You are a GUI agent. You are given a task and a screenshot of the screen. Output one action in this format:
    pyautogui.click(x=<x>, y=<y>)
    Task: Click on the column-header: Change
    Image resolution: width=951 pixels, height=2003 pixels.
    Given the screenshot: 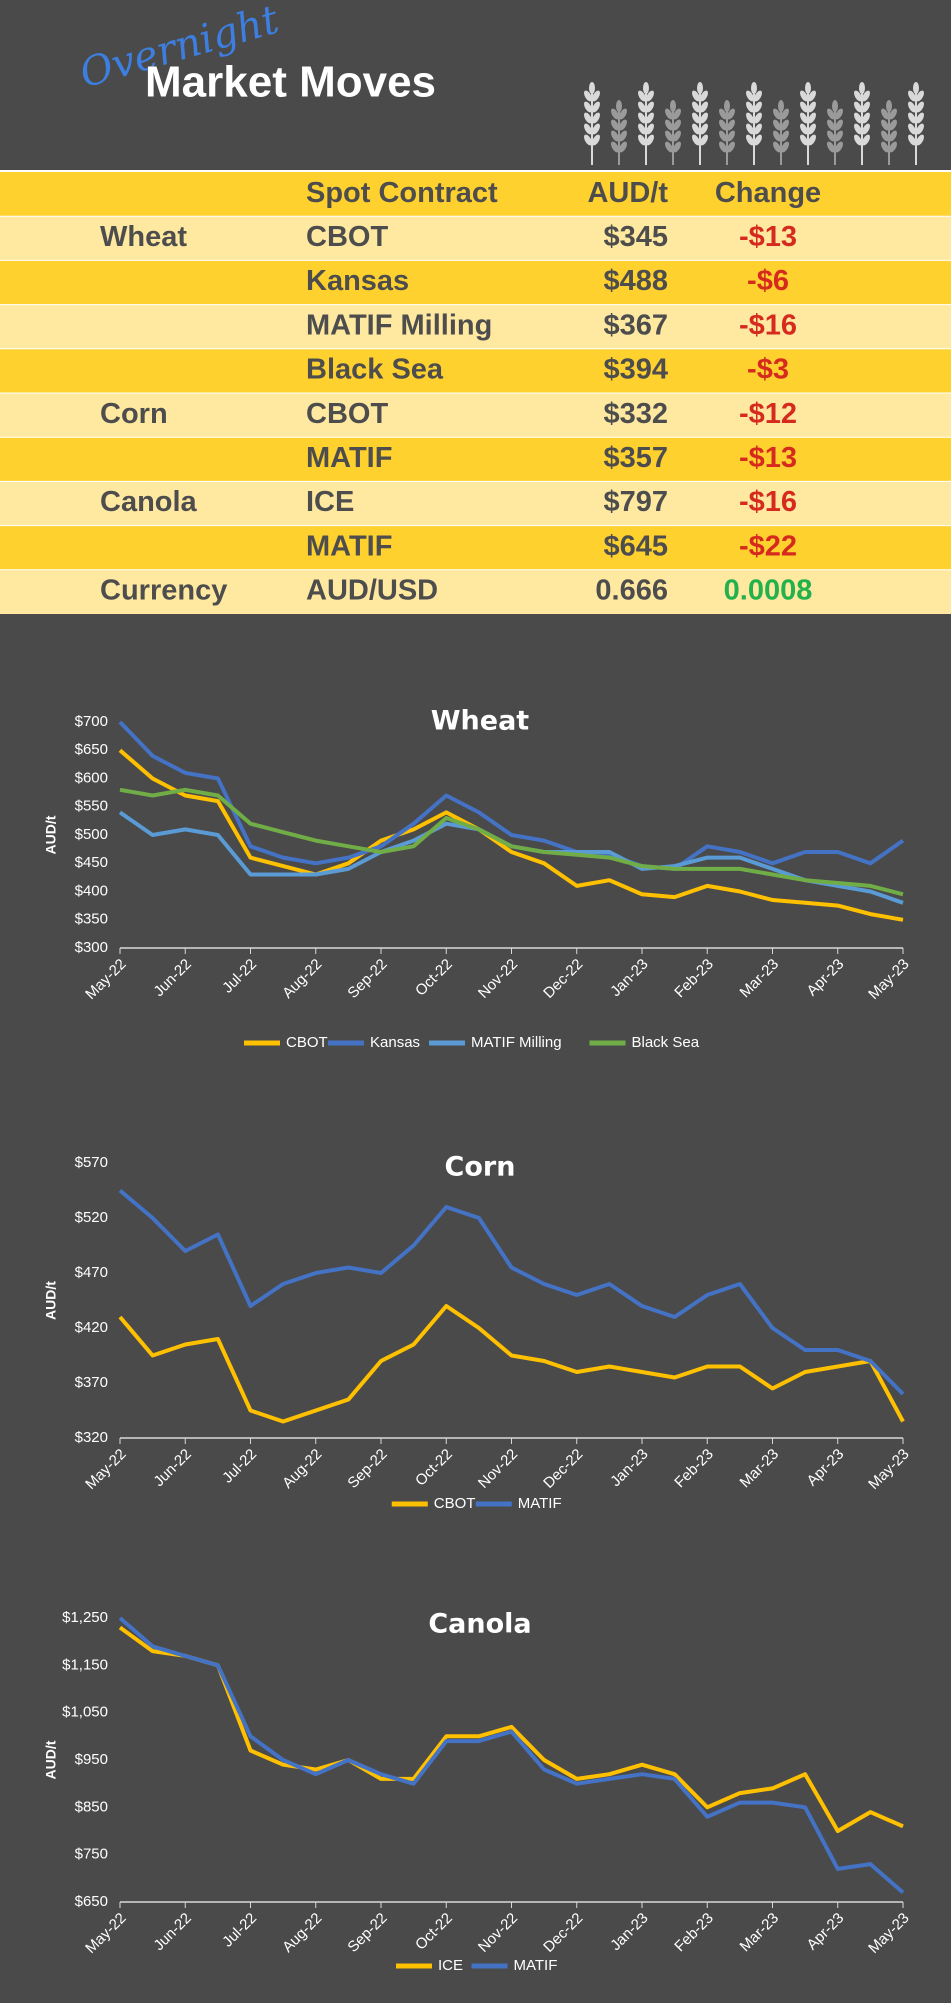 What is the action you would take?
    pyautogui.click(x=768, y=193)
    